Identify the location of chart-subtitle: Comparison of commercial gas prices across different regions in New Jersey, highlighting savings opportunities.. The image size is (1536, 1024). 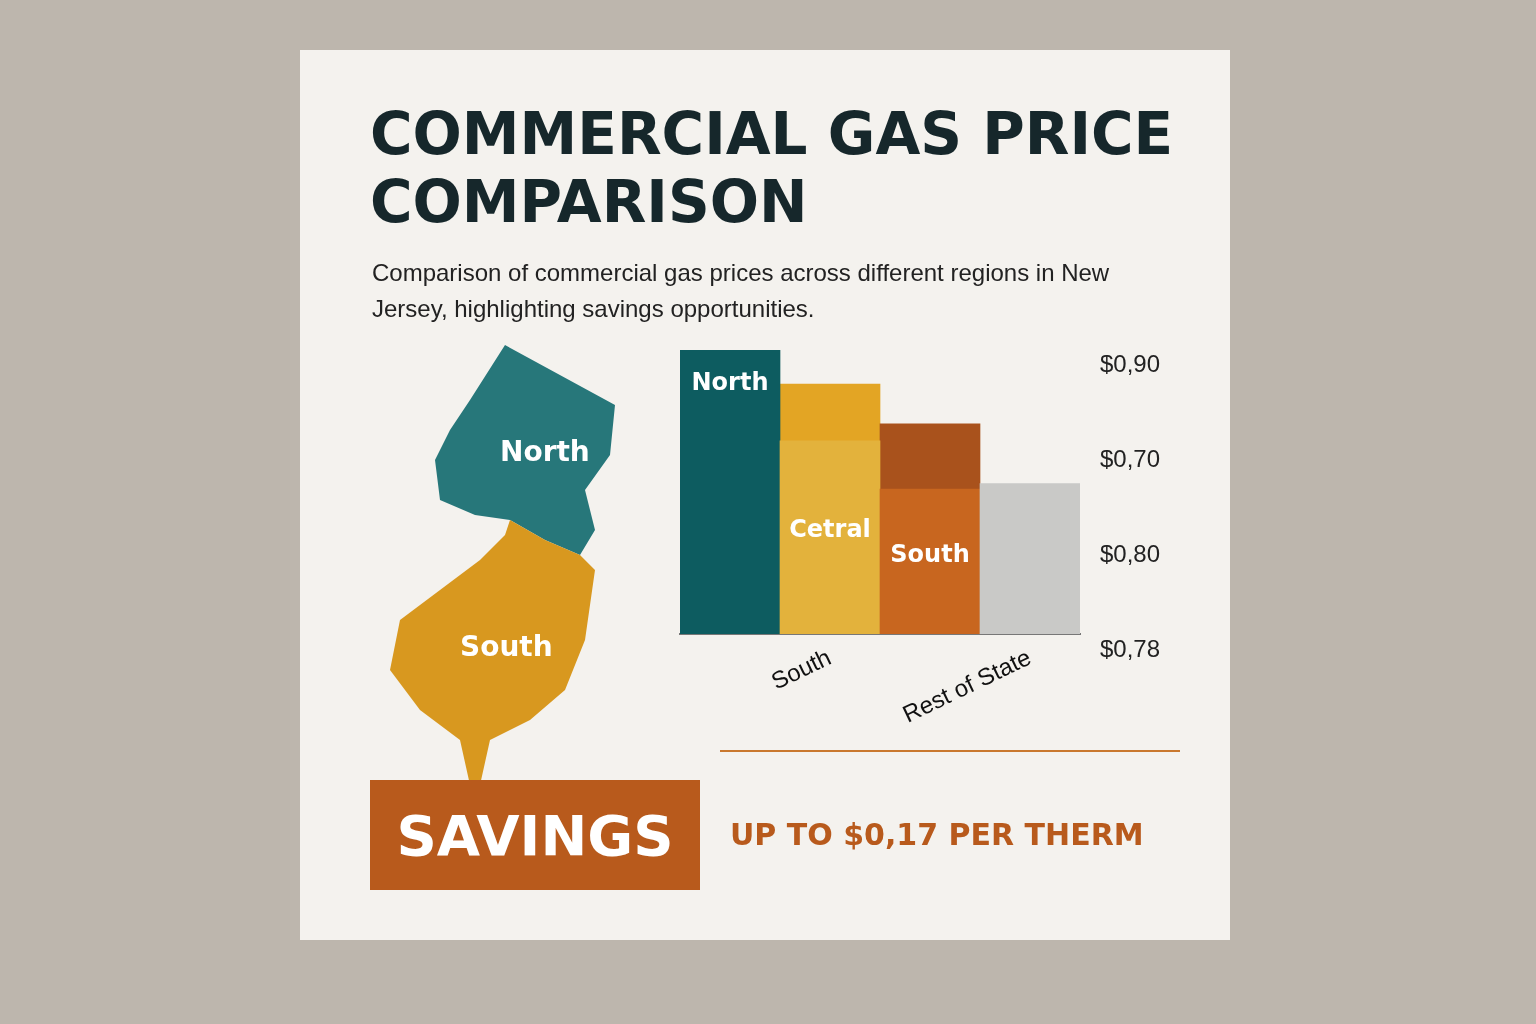
(741, 291).